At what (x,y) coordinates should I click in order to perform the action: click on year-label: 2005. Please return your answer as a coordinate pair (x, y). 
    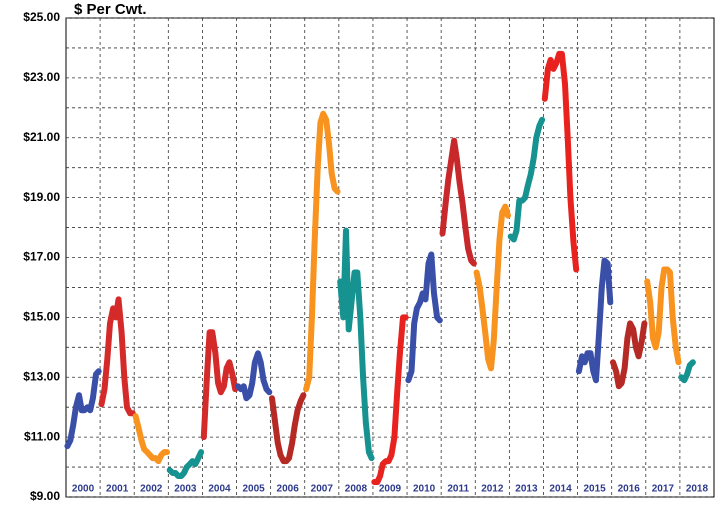
    Looking at the image, I should click on (253, 489).